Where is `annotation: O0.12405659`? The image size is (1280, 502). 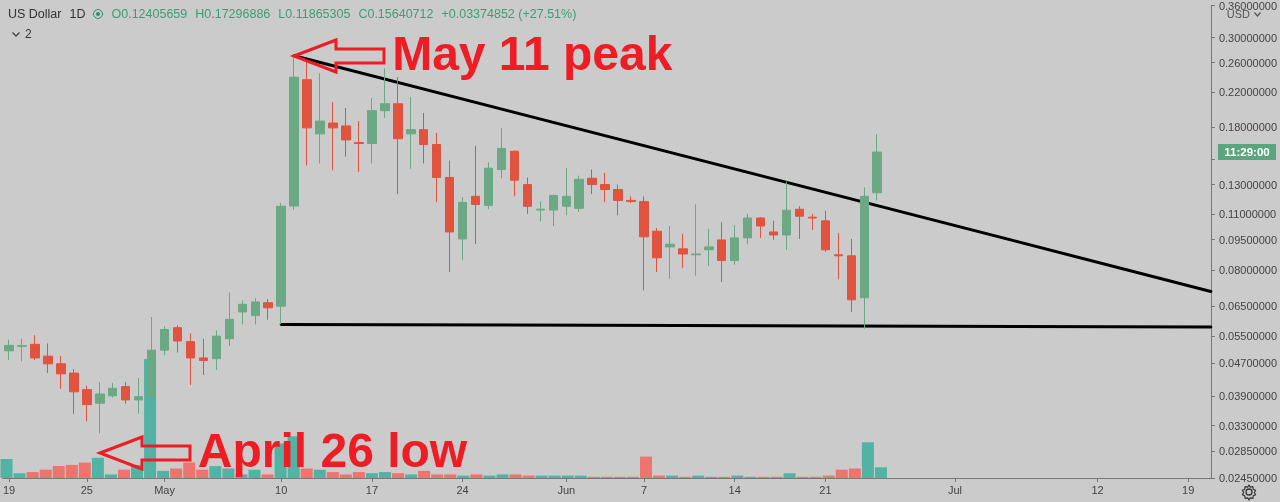 annotation: O0.12405659 is located at coordinates (149, 14).